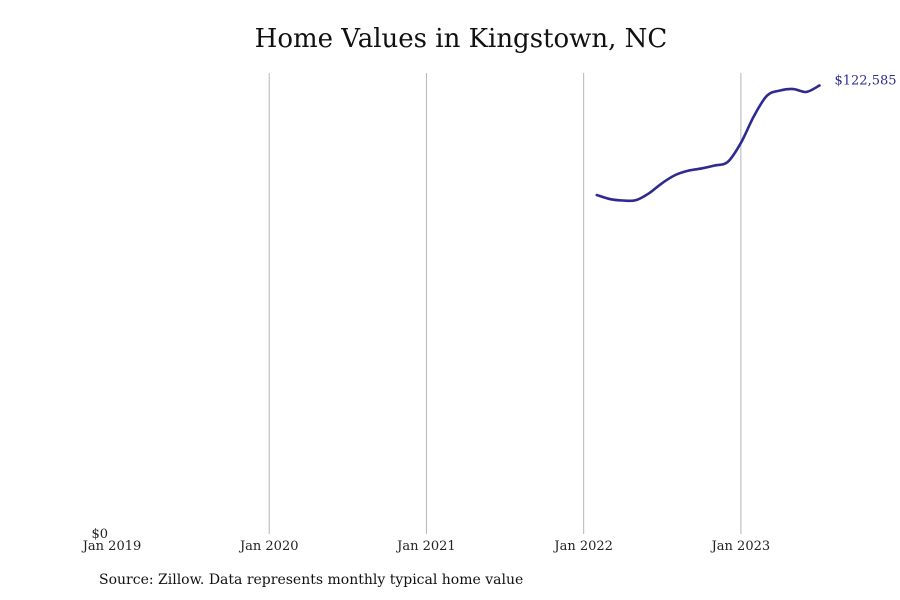  Describe the element at coordinates (268, 546) in the screenshot. I see `x-tick-label: Jan 2020` at that location.